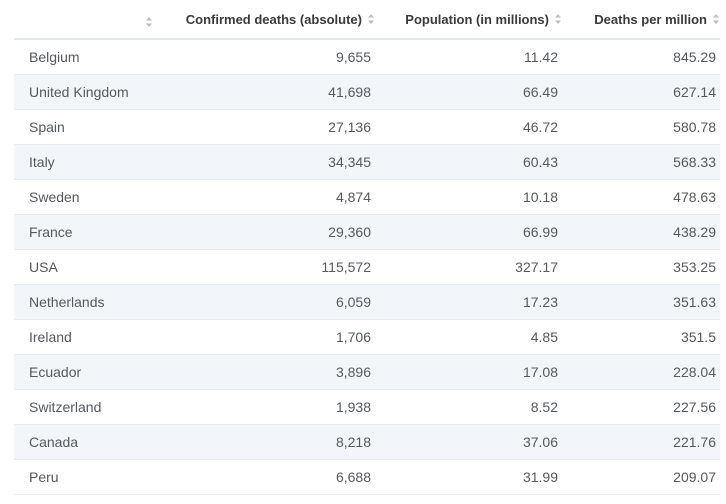 This screenshot has width=726, height=504. I want to click on cell-deaths-per-million: 351.5, so click(641, 337).